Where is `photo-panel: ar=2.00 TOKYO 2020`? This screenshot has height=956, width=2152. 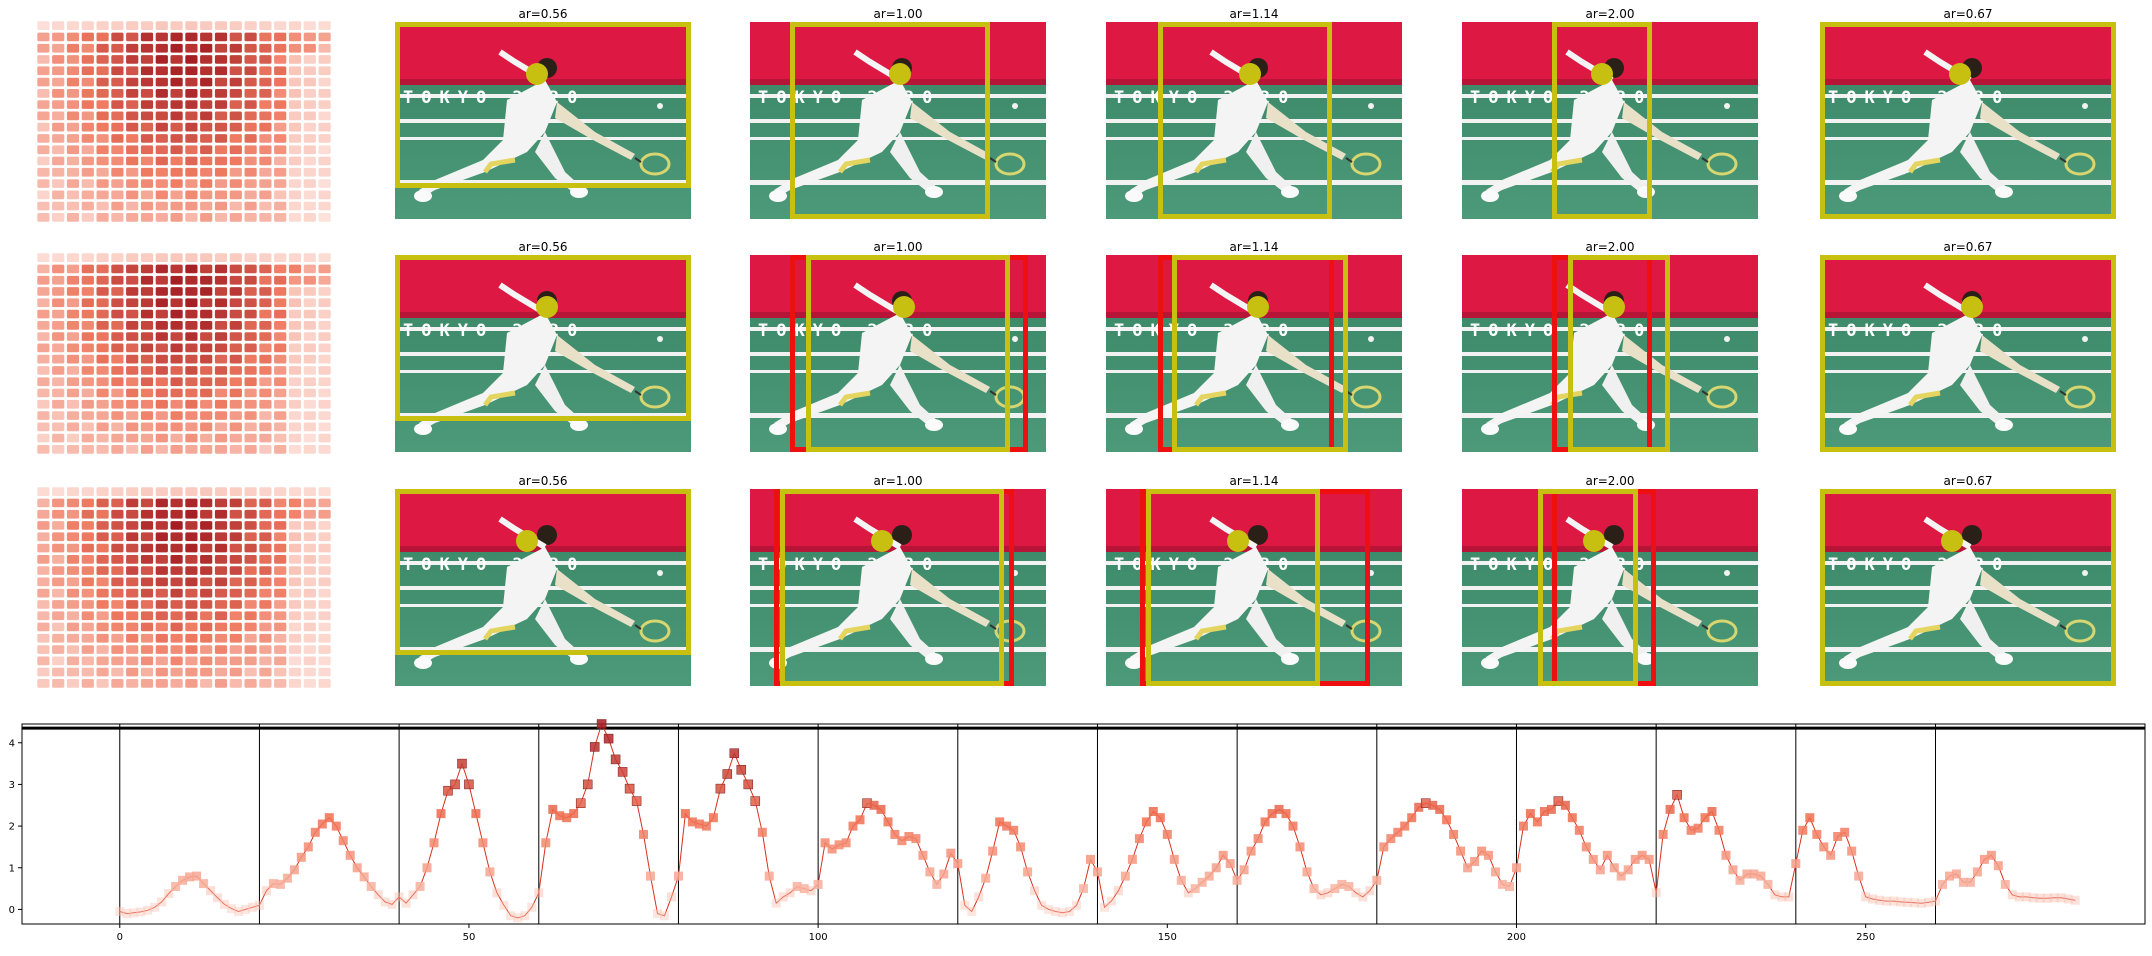 photo-panel: ar=2.00 TOKYO 2020 is located at coordinates (1610, 346).